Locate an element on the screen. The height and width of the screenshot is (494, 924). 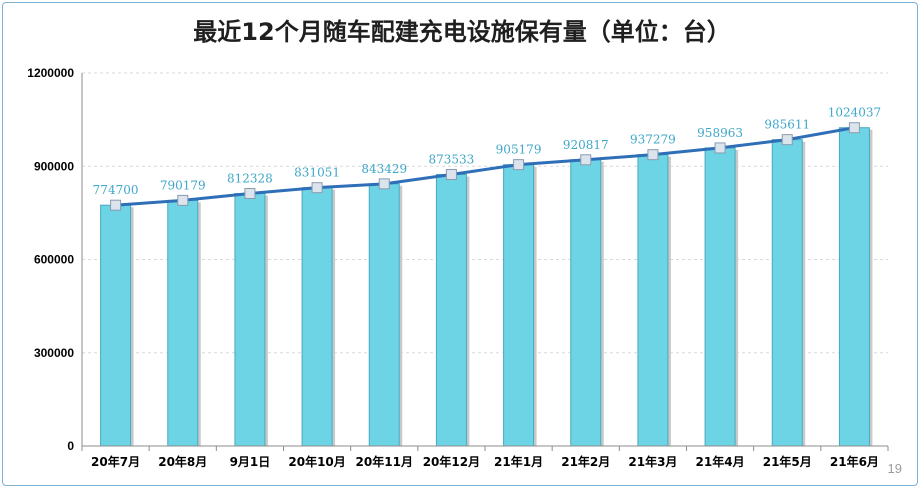
data-label: 812328 is located at coordinates (250, 179).